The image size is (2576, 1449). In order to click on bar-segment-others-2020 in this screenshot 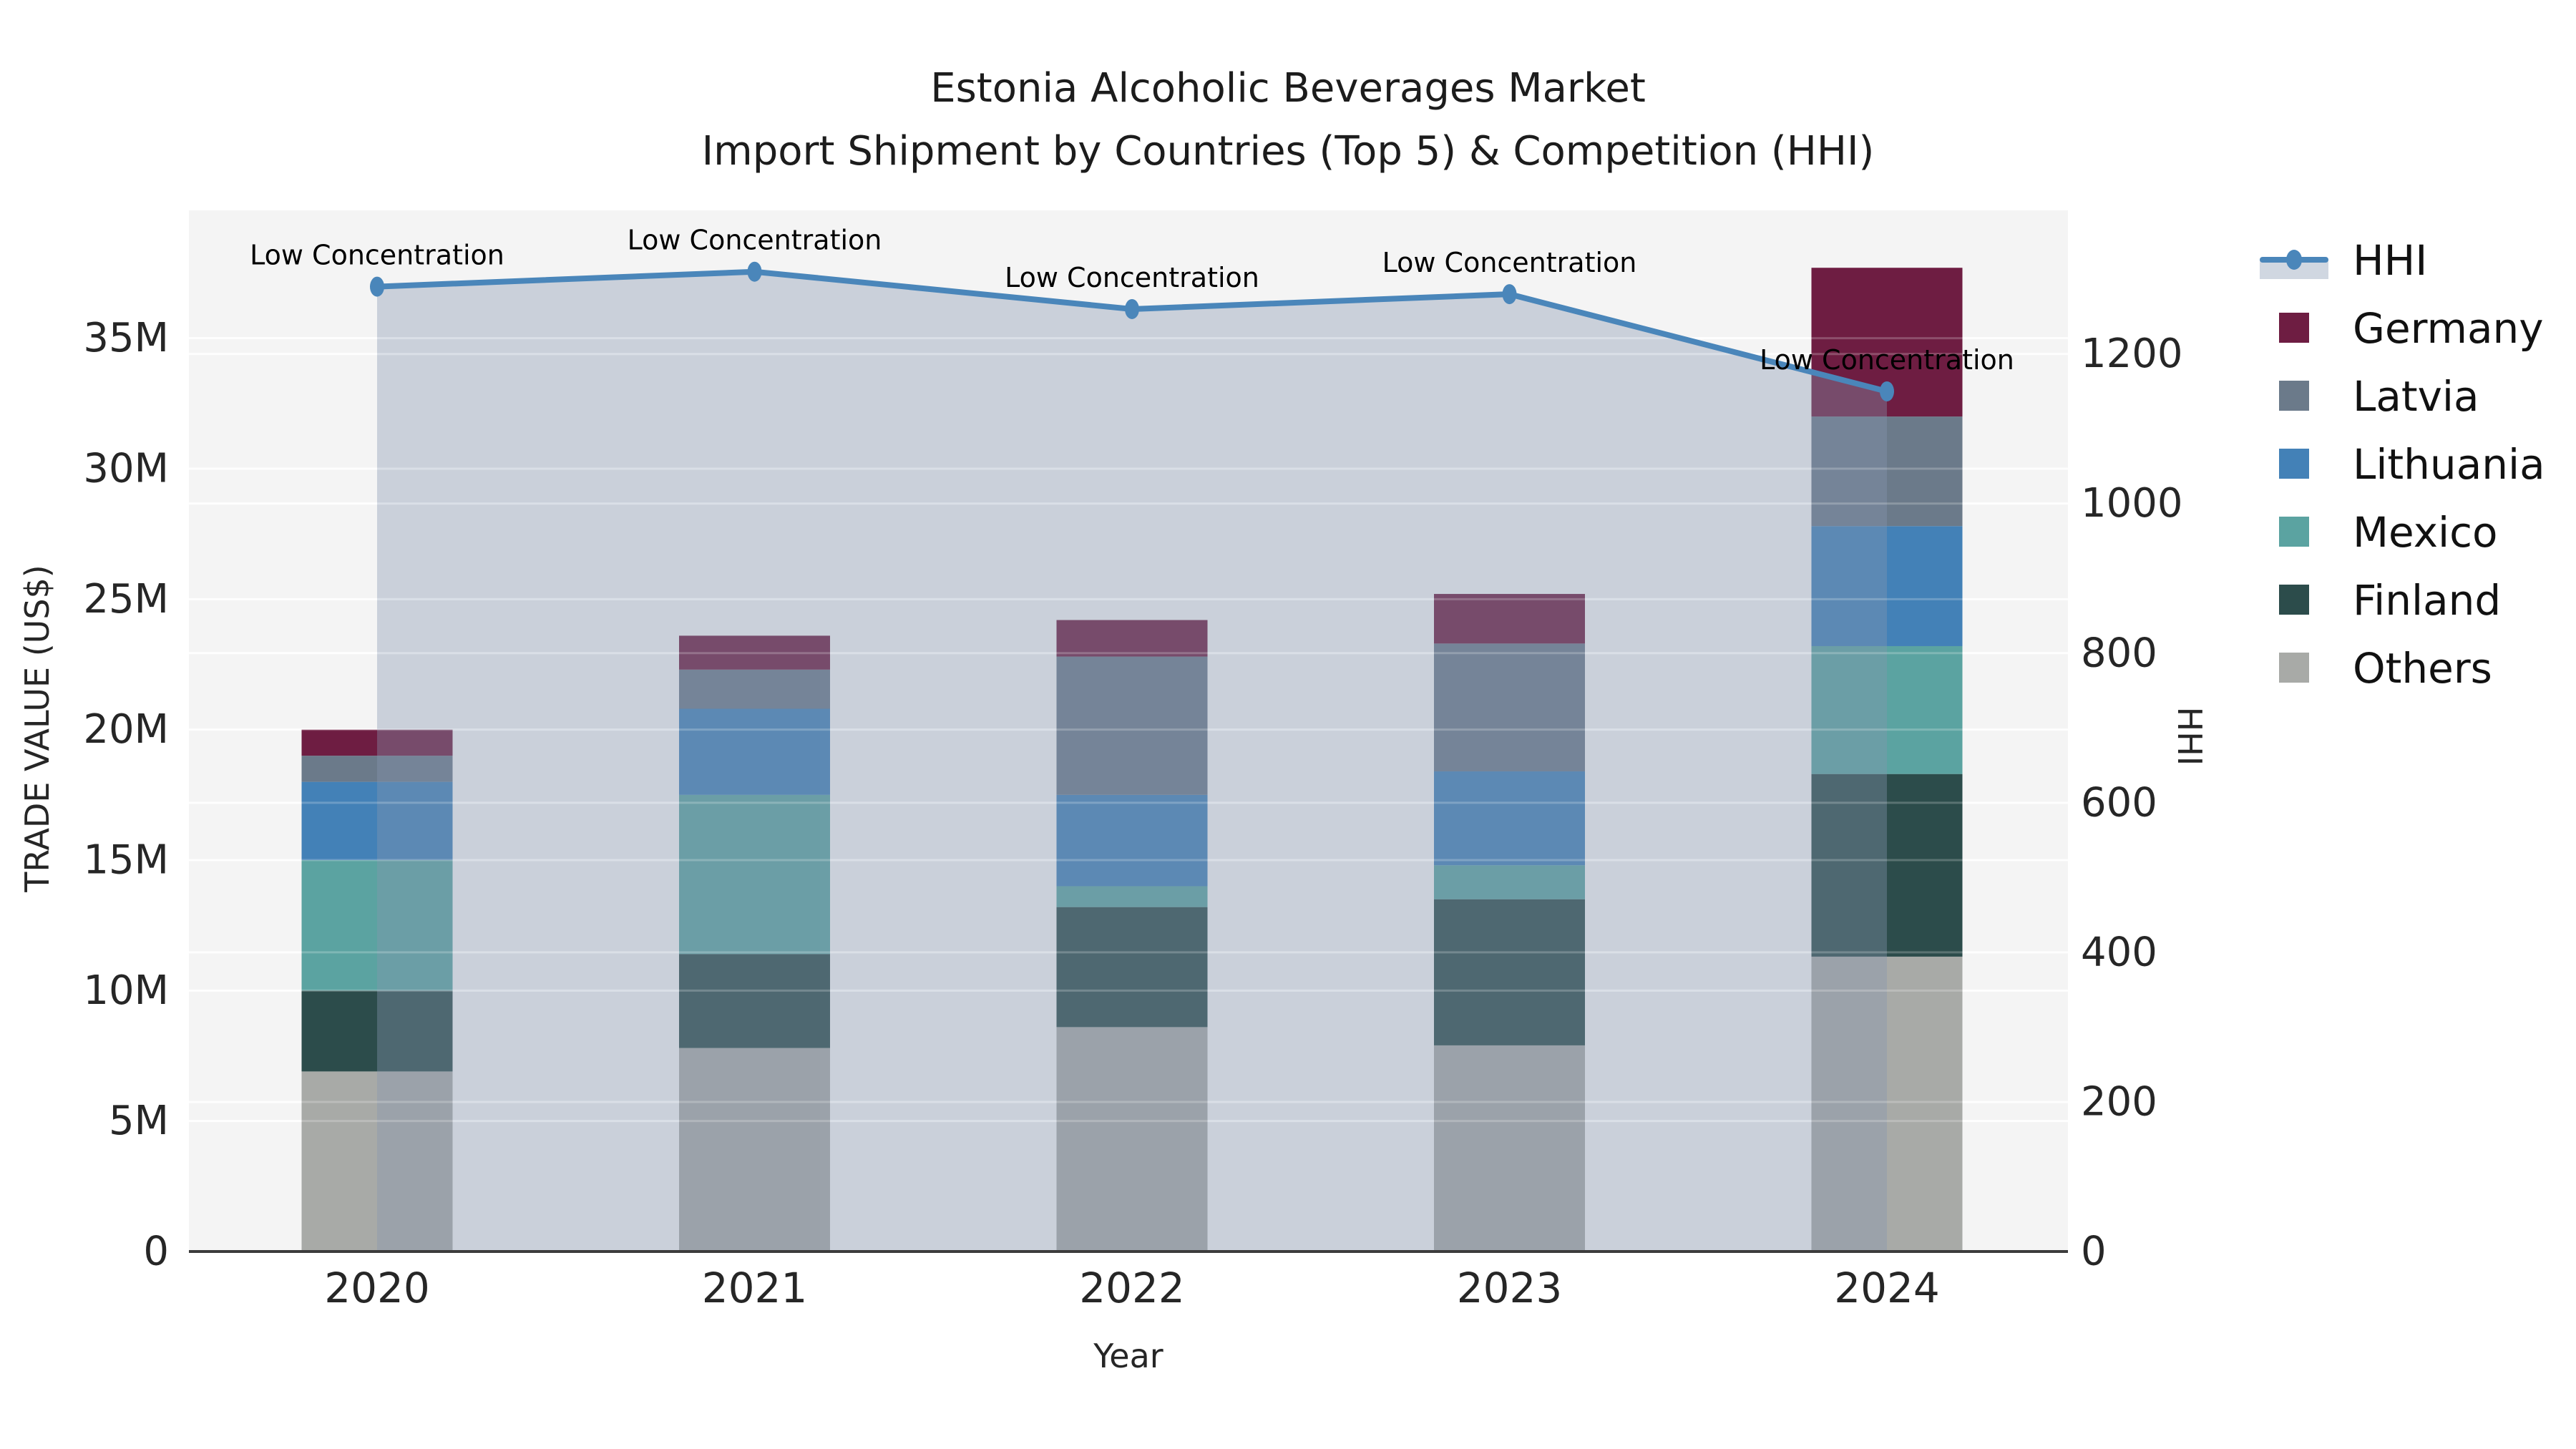, I will do `click(377, 1161)`.